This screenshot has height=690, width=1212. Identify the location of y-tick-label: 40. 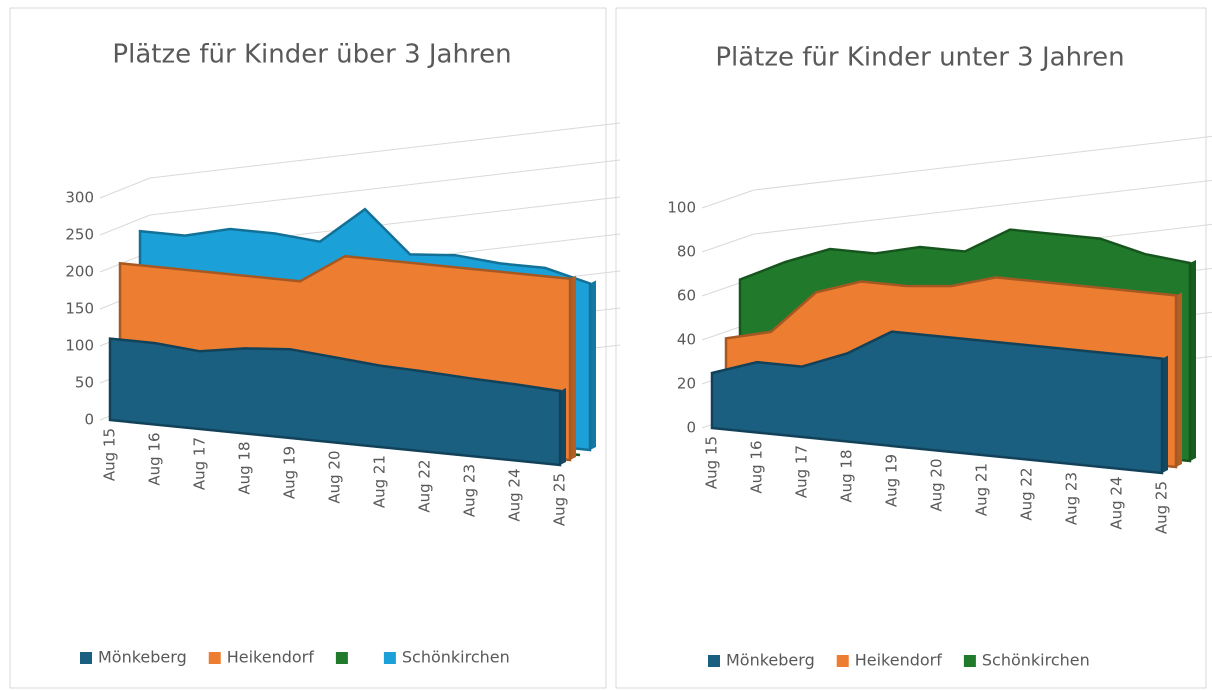
(686, 340).